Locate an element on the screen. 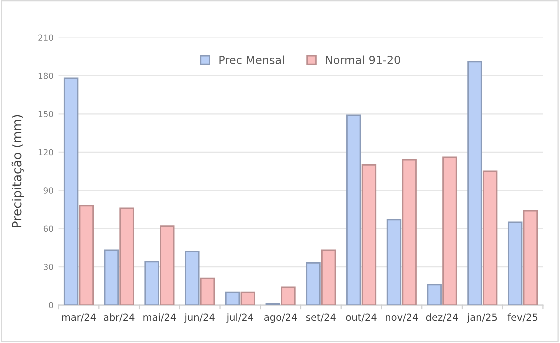 Image resolution: width=560 pixels, height=343 pixels. legend-label: Prec Mensal is located at coordinates (252, 60).